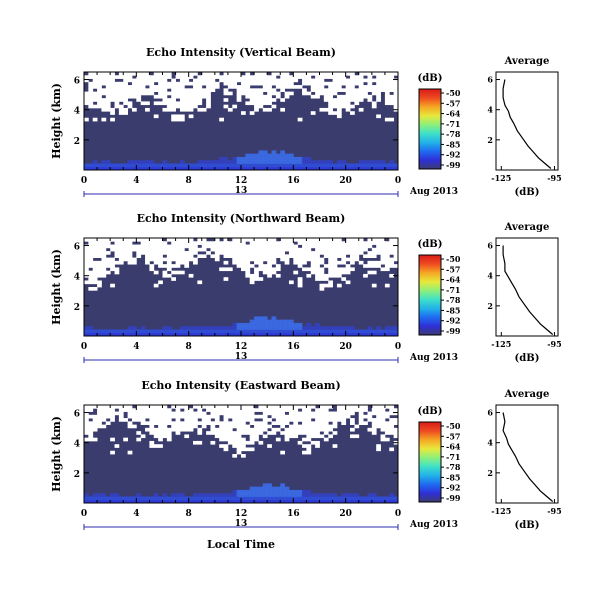  I want to click on colorbar-tick-label: -57, so click(453, 103).